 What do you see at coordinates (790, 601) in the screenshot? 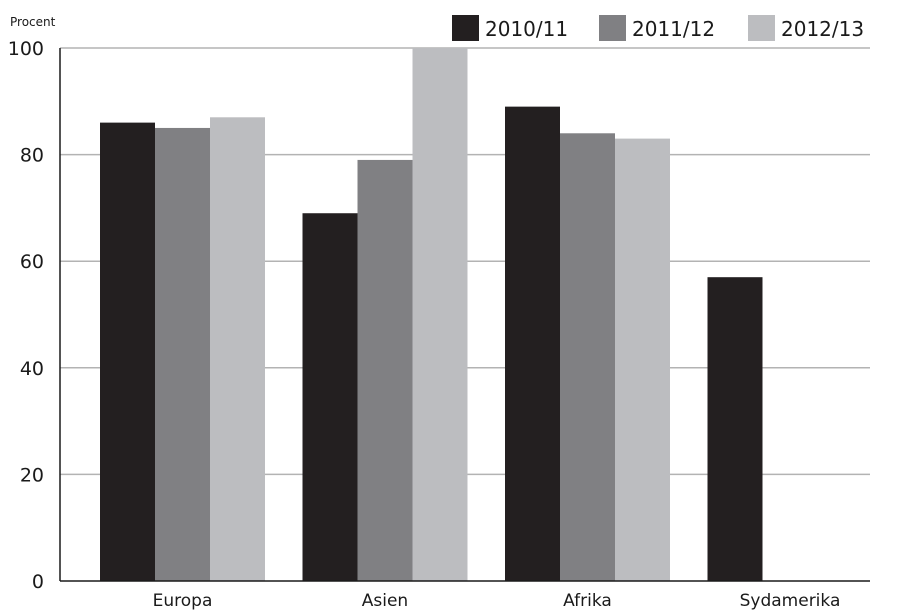
I see `category-label: Sydamerika` at bounding box center [790, 601].